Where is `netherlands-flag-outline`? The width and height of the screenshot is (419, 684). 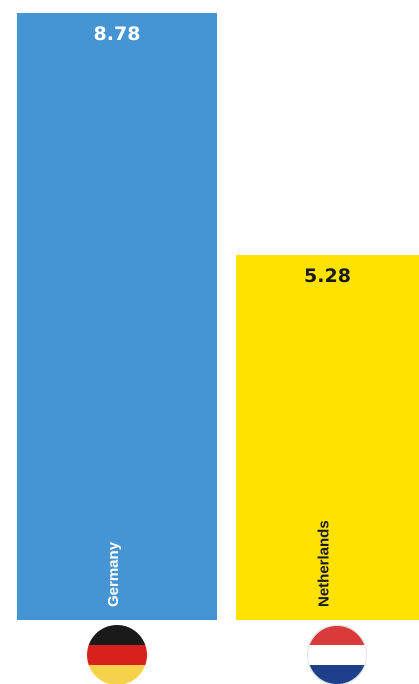 netherlands-flag-outline is located at coordinates (337, 654).